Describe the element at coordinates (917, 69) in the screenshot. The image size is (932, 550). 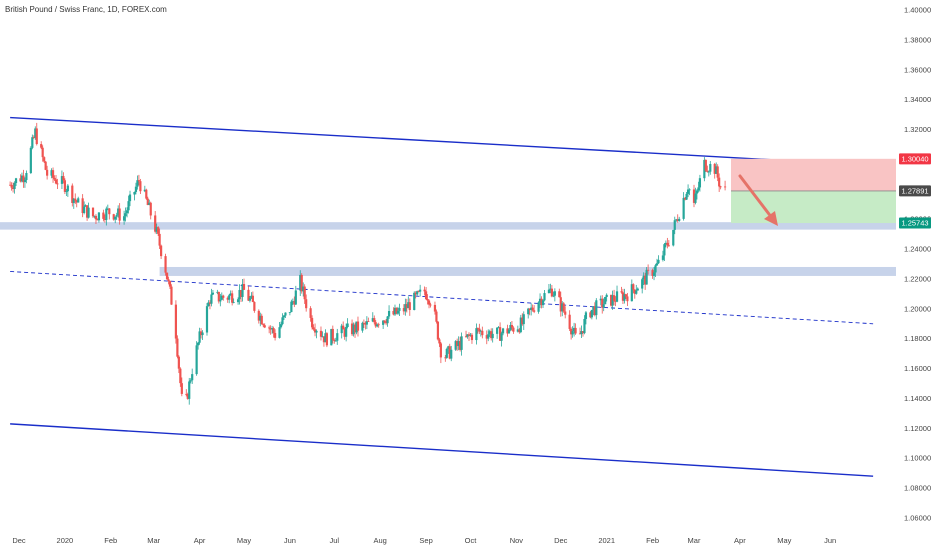
I see `y-tick-label: 1.36000` at that location.